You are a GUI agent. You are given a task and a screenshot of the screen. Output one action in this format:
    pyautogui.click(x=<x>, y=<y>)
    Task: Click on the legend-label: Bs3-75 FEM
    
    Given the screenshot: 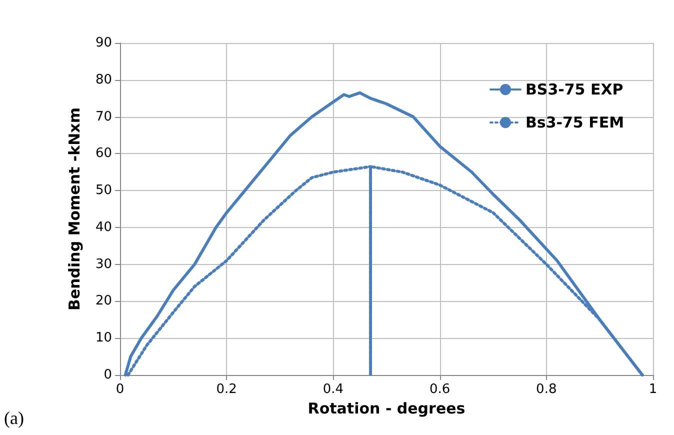 What is the action you would take?
    pyautogui.click(x=574, y=123)
    